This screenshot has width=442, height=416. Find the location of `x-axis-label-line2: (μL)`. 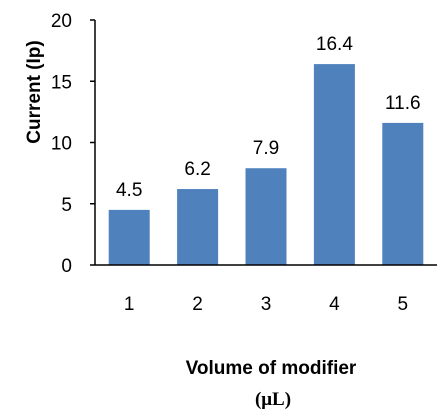

x-axis-label-line2: (μL) is located at coordinates (273, 399).